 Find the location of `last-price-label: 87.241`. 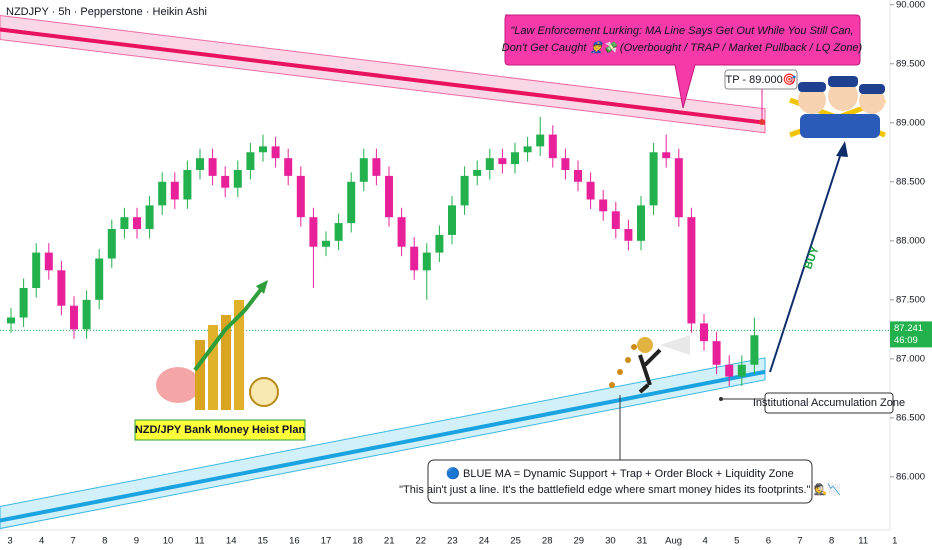

last-price-label: 87.241 is located at coordinates (908, 328).